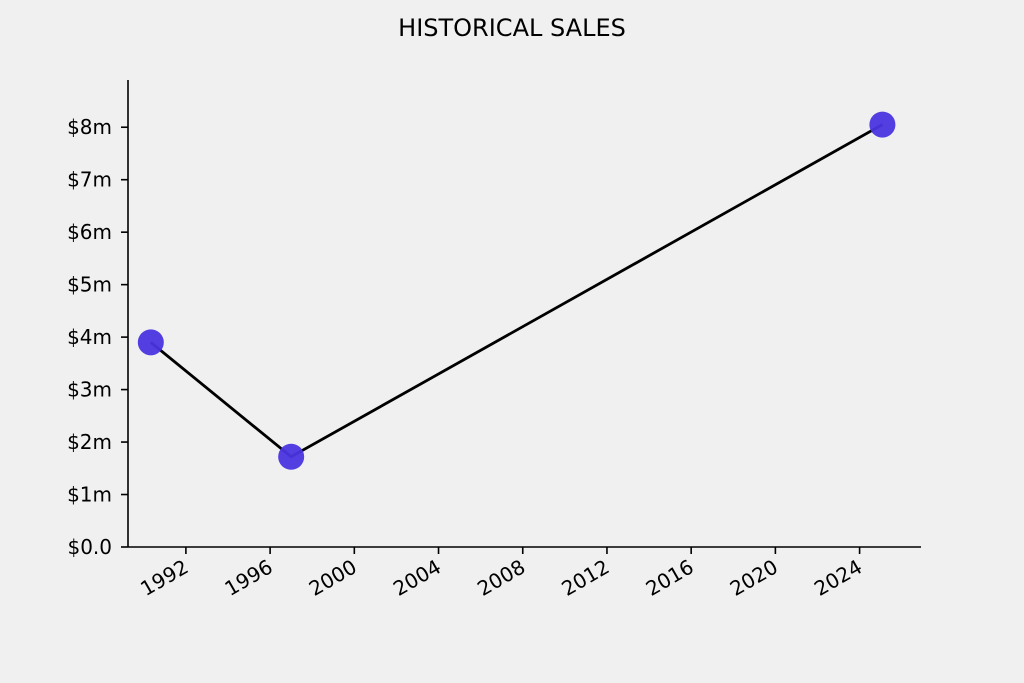 Image resolution: width=1024 pixels, height=683 pixels. I want to click on x-tick-label: 2004, so click(417, 578).